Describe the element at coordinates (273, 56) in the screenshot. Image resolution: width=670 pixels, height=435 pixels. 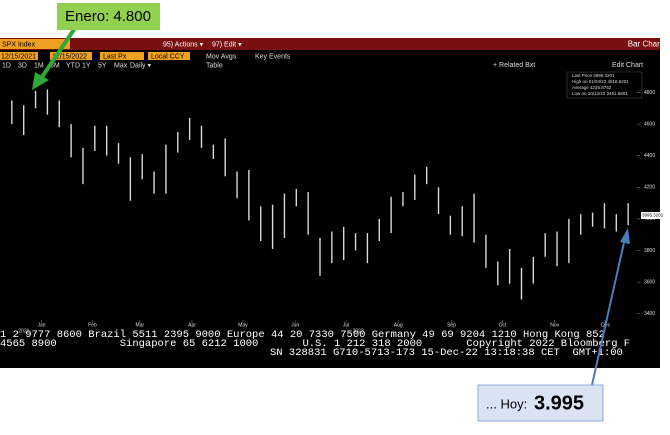
I see `key-events: Key Events` at that location.